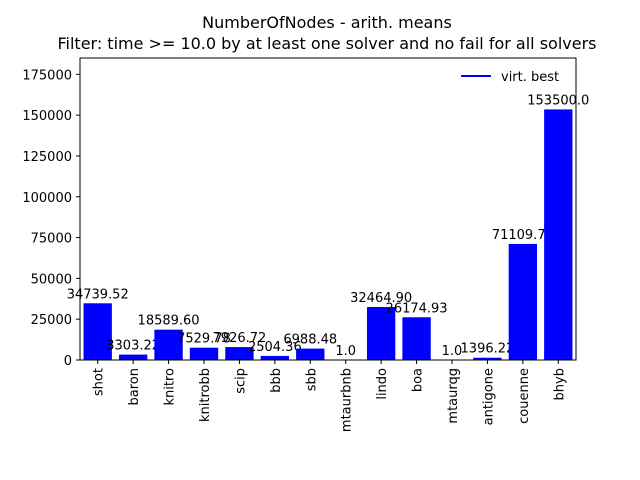  I want to click on y-tick-label: 150000, so click(47, 116).